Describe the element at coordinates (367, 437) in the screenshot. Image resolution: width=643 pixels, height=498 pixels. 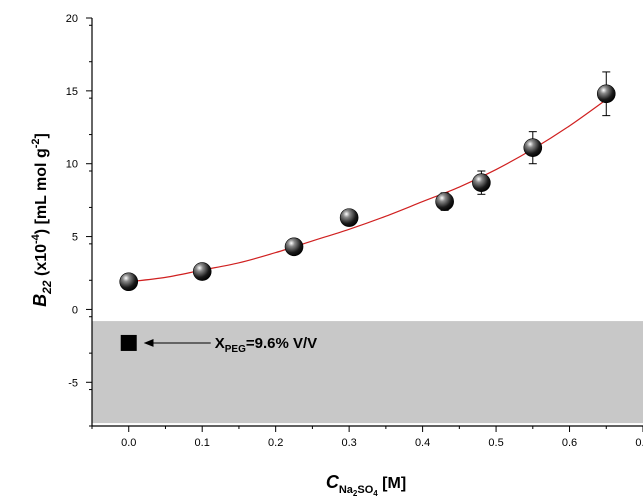
I see `x-axis: 0.0 0.1 0.2 0.3 0.4 0.5 0.6 0.7` at that location.